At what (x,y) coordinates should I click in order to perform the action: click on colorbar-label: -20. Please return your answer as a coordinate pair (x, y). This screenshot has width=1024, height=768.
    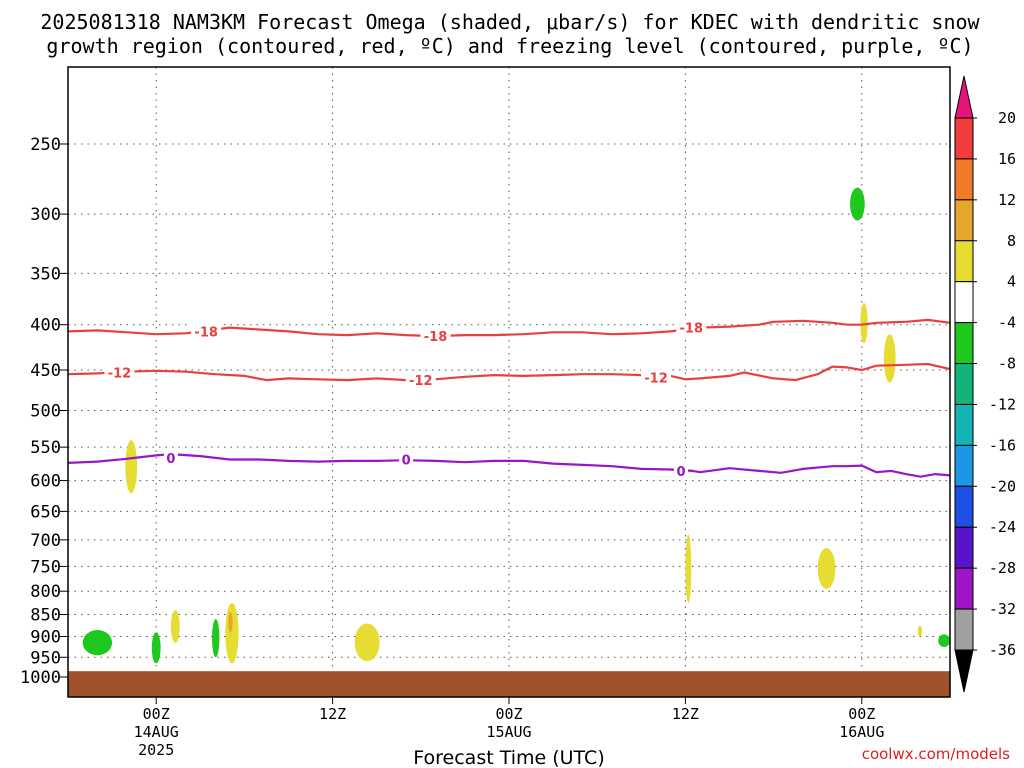
    Looking at the image, I should click on (1002, 486).